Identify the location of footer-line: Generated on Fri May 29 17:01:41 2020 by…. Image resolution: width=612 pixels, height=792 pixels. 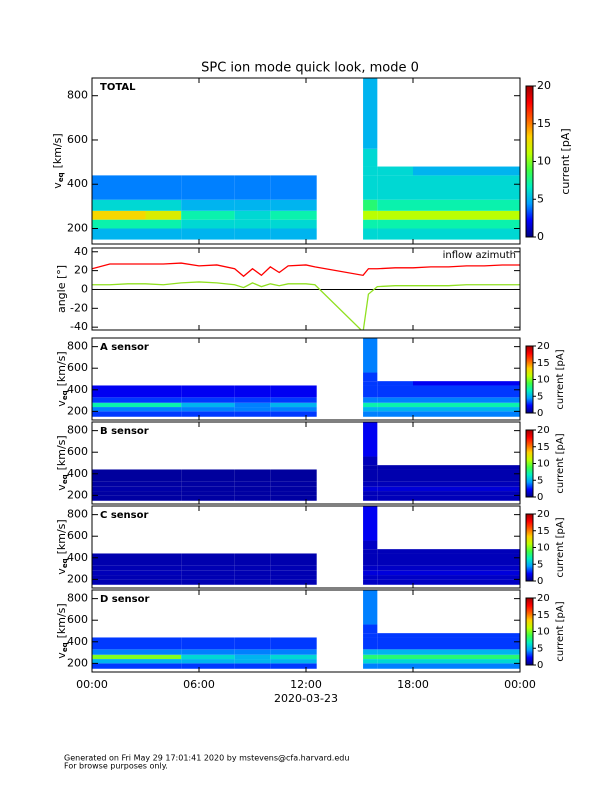
(206, 758).